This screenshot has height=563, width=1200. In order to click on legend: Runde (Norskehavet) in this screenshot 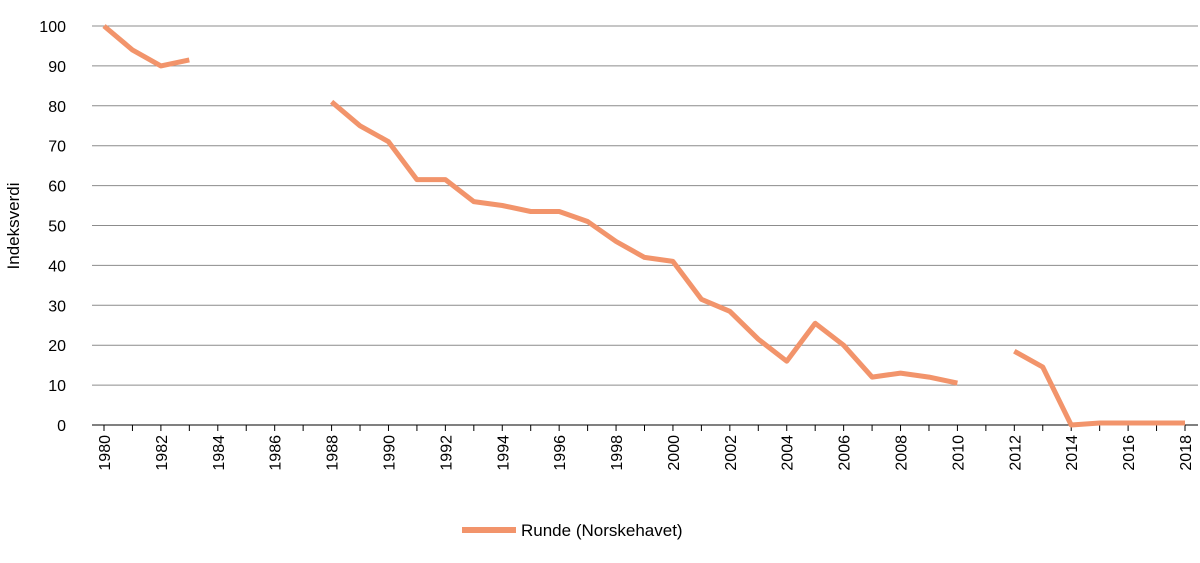, I will do `click(572, 530)`.